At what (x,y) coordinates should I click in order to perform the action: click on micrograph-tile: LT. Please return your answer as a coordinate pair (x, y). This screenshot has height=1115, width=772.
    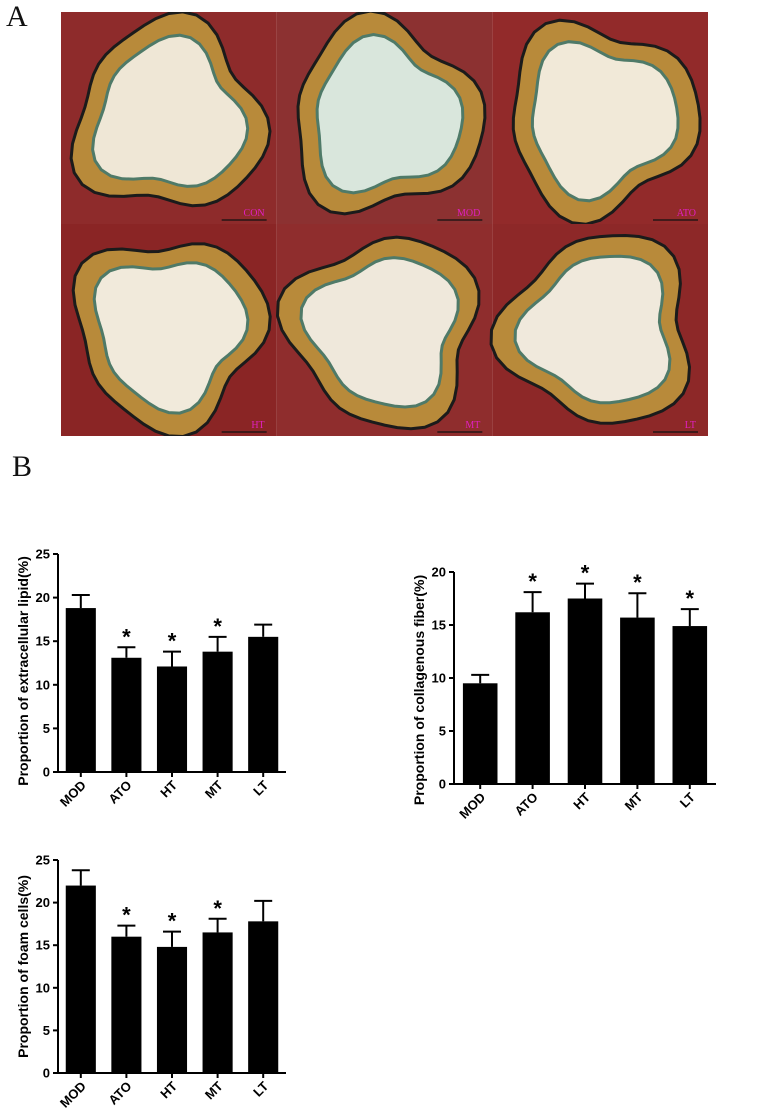
    Looking at the image, I should click on (598, 330).